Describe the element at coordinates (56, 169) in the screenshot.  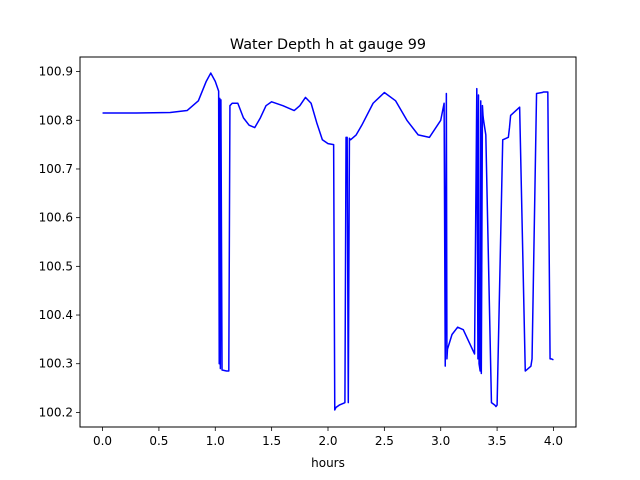
I see `y-tick-label: 100.7` at that location.